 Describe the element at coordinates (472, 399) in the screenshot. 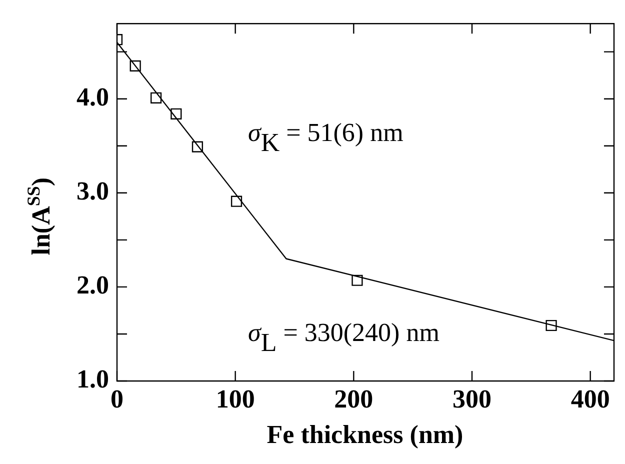

I see `x-tick-label: 300` at that location.